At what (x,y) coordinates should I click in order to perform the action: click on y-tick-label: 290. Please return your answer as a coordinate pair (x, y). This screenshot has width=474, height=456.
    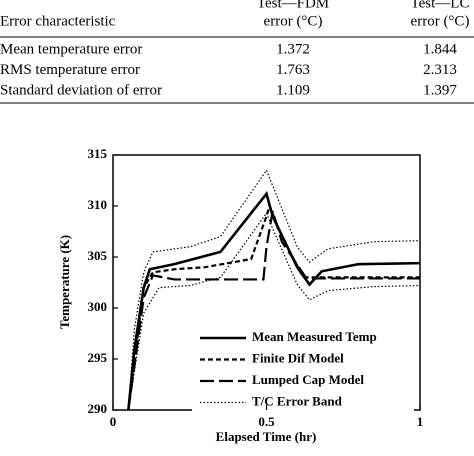
    Looking at the image, I should click on (98, 408).